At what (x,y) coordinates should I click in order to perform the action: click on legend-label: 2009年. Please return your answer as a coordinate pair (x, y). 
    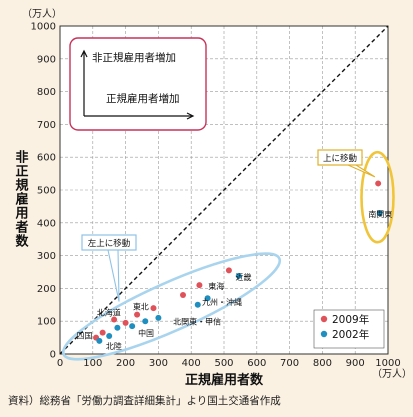
    Looking at the image, I should click on (350, 319).